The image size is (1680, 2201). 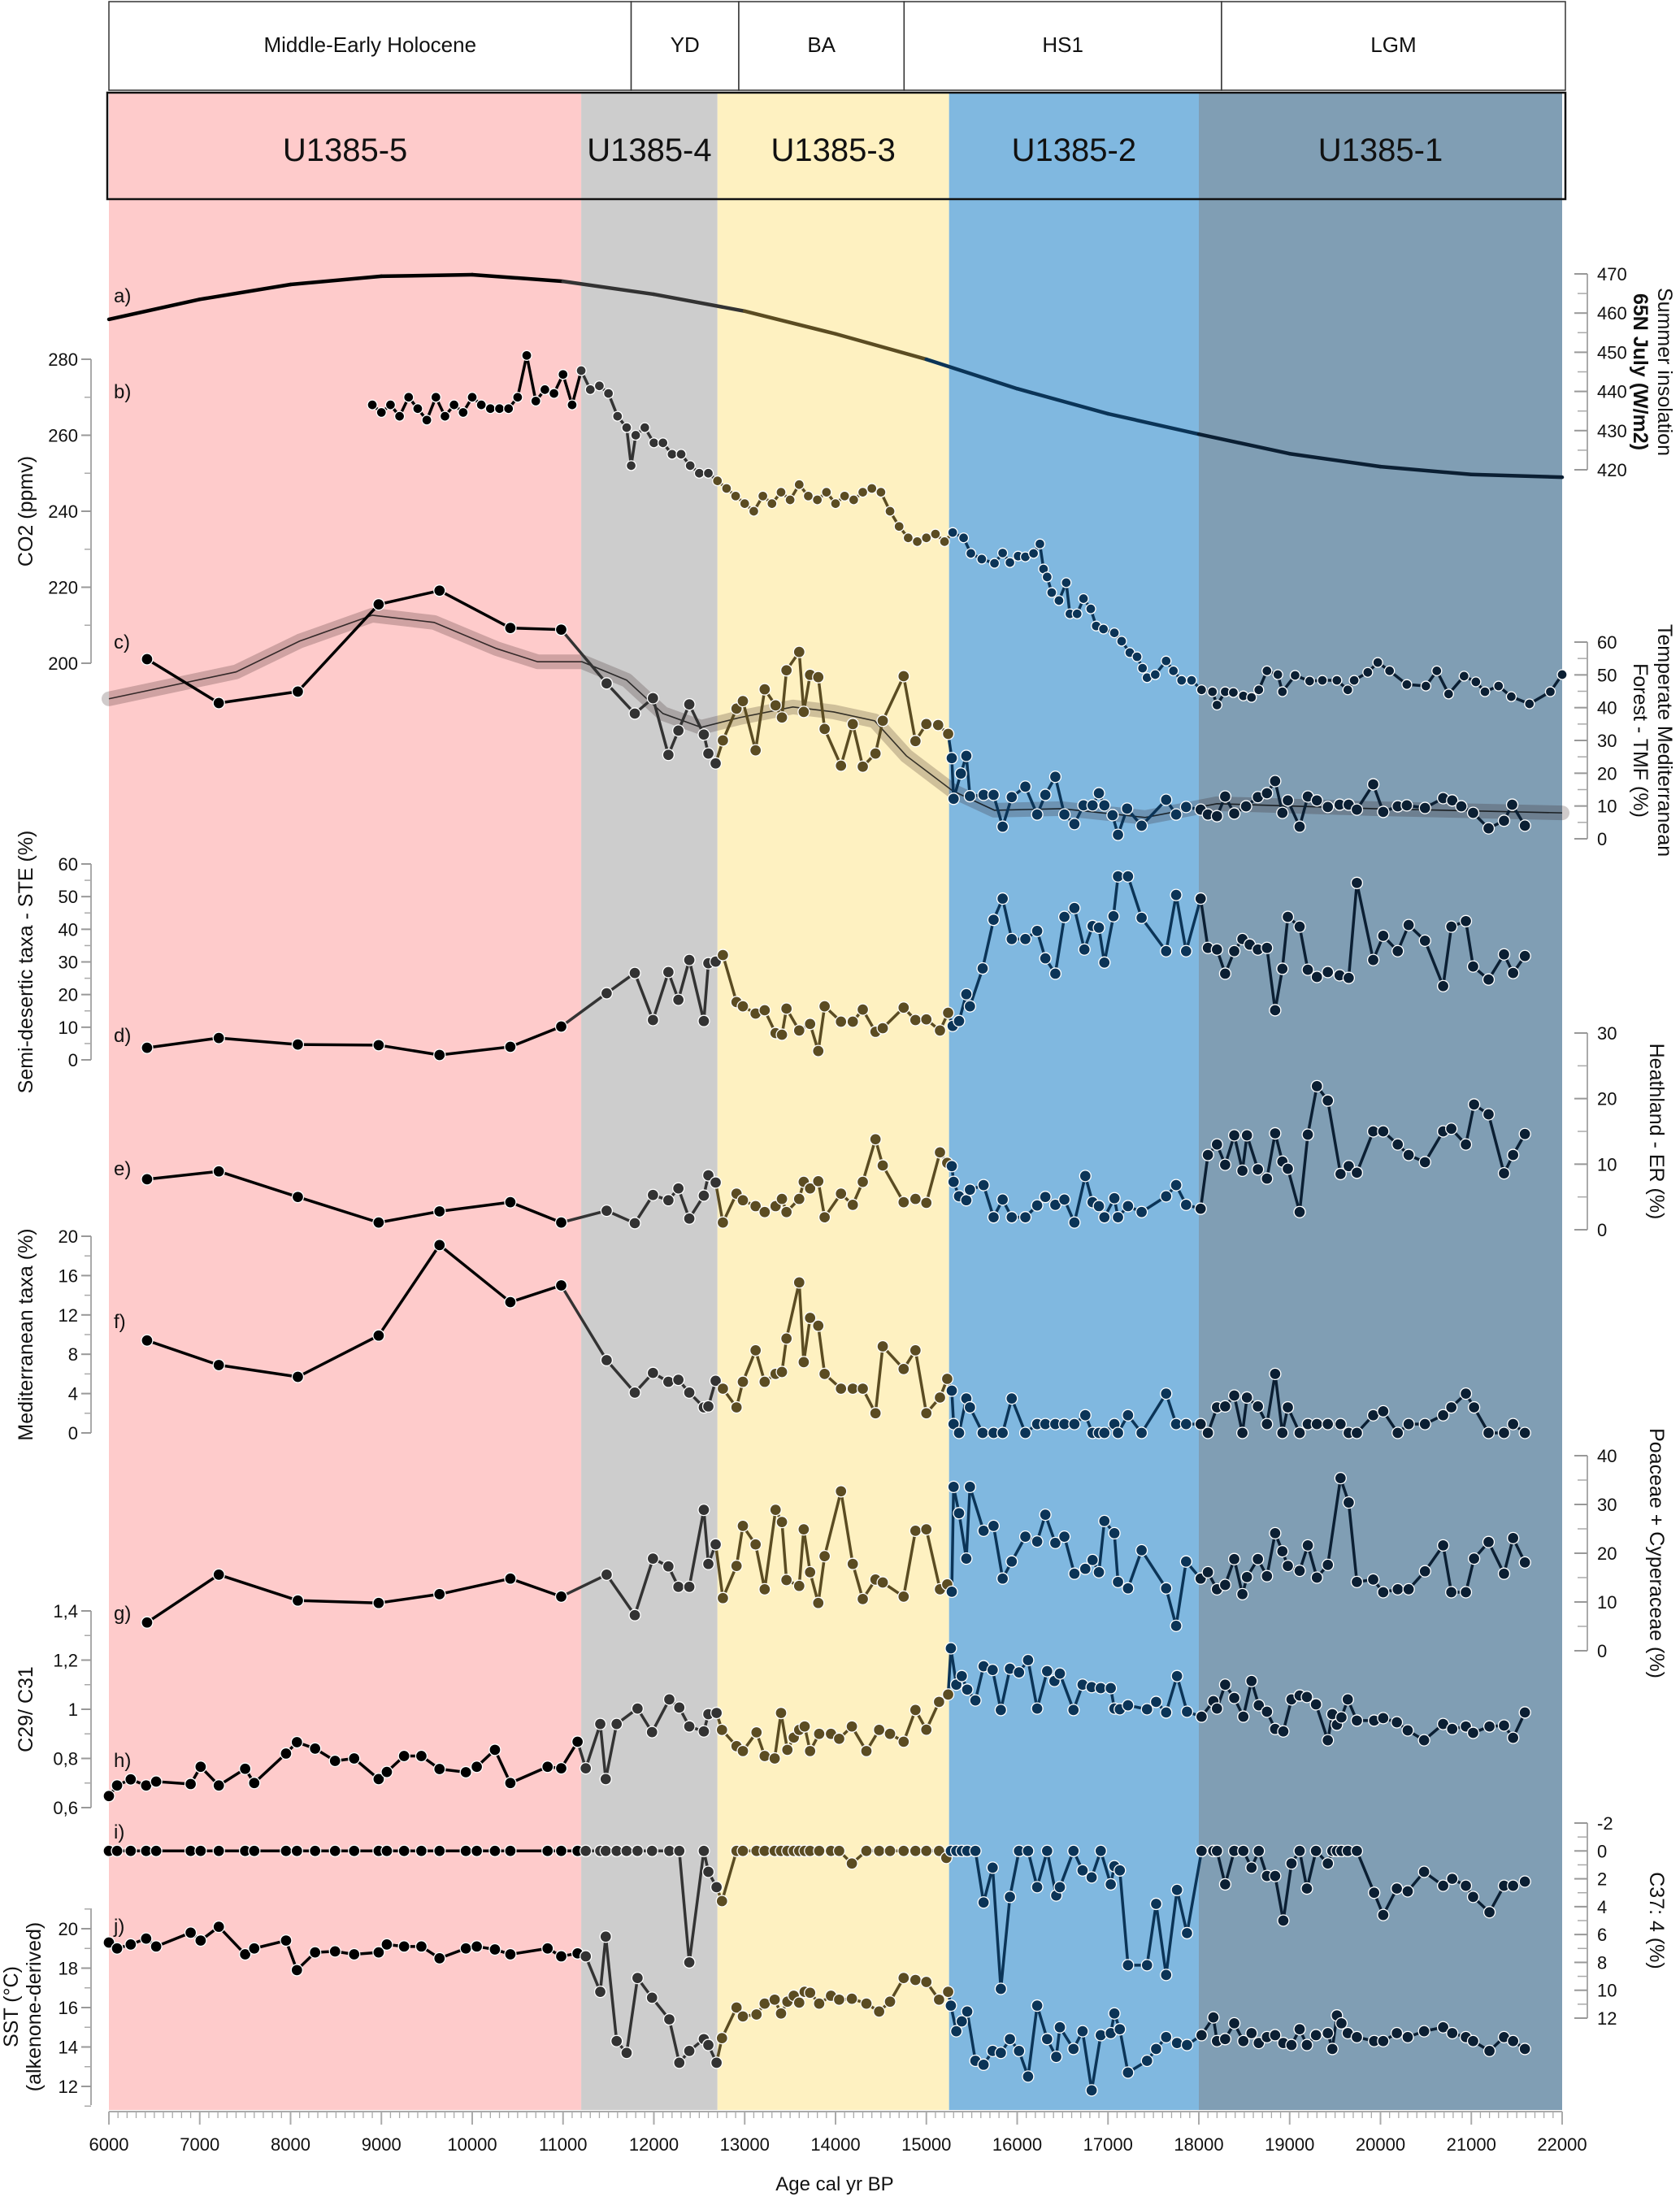 I want to click on panel-label-e: e), so click(x=122, y=1169).